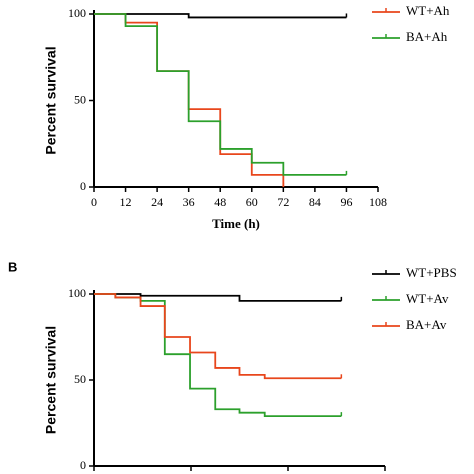  Describe the element at coordinates (378, 202) in the screenshot. I see `x-tick-label: 108` at that location.